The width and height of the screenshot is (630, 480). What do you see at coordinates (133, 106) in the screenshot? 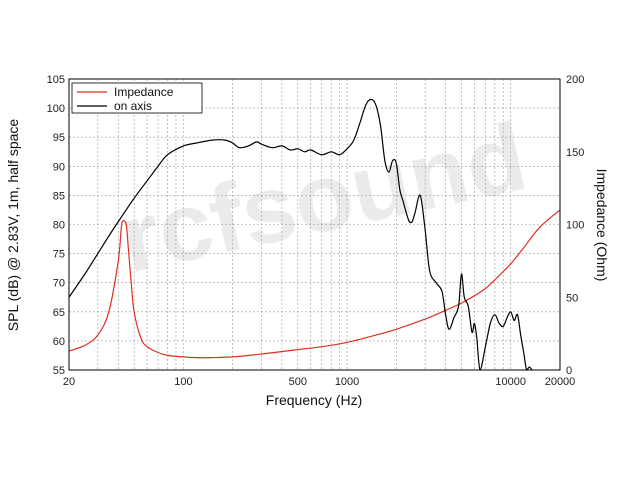
I see `legend-label-on-axis: on axis` at bounding box center [133, 106].